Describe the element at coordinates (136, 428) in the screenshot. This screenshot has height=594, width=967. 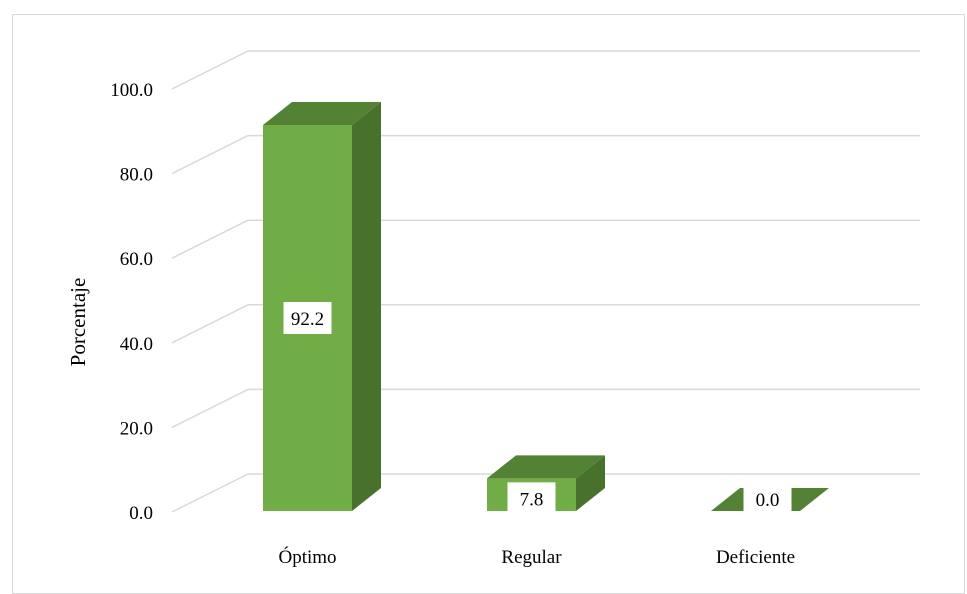
I see `y-tick-label: 20.0` at that location.